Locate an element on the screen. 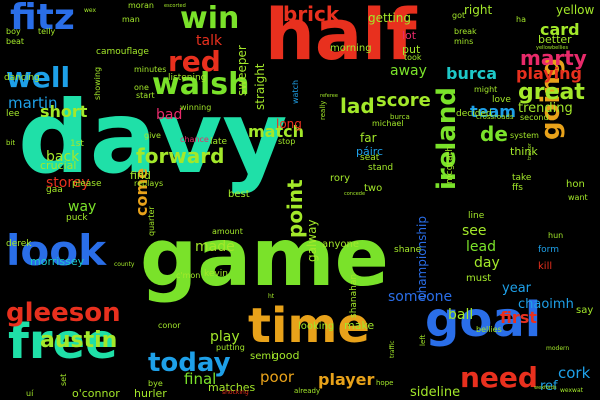  word-free: free is located at coordinates (63, 342).